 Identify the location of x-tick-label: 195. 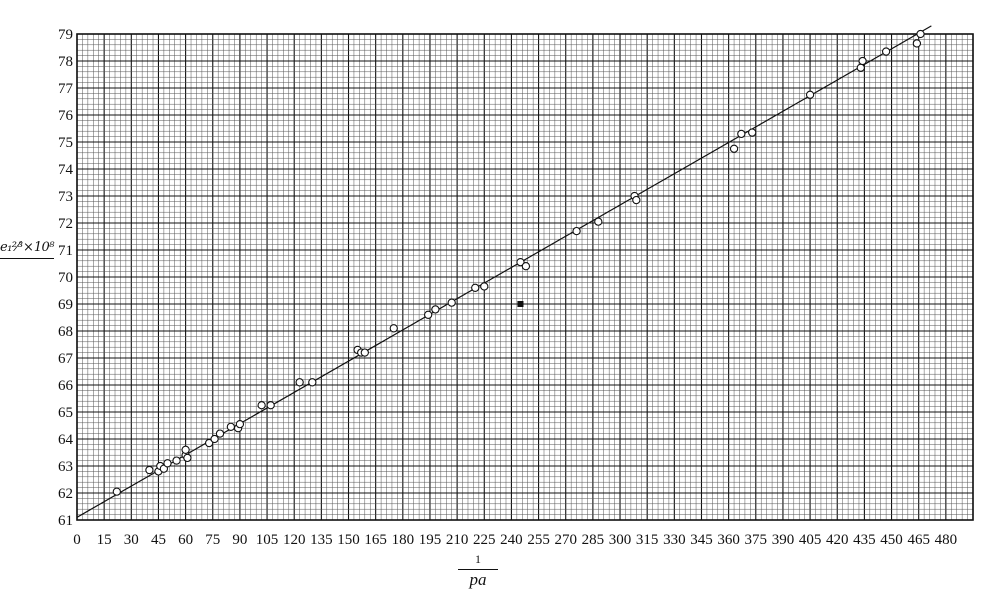
(430, 540).